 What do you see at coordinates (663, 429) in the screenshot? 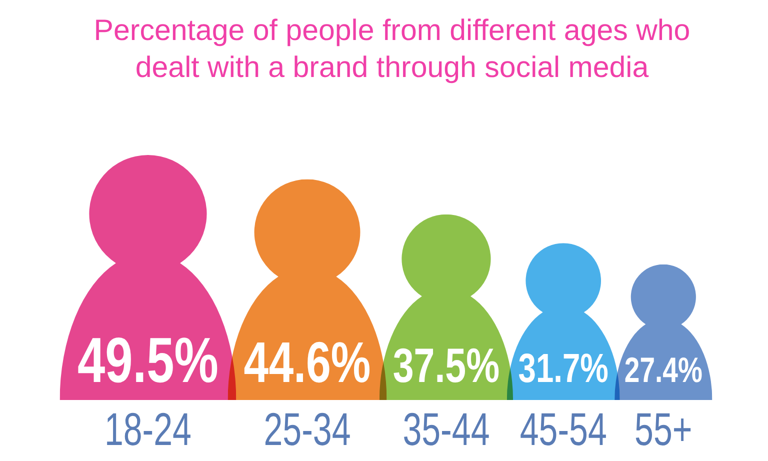
I see `x-tick-label: 55+` at bounding box center [663, 429].